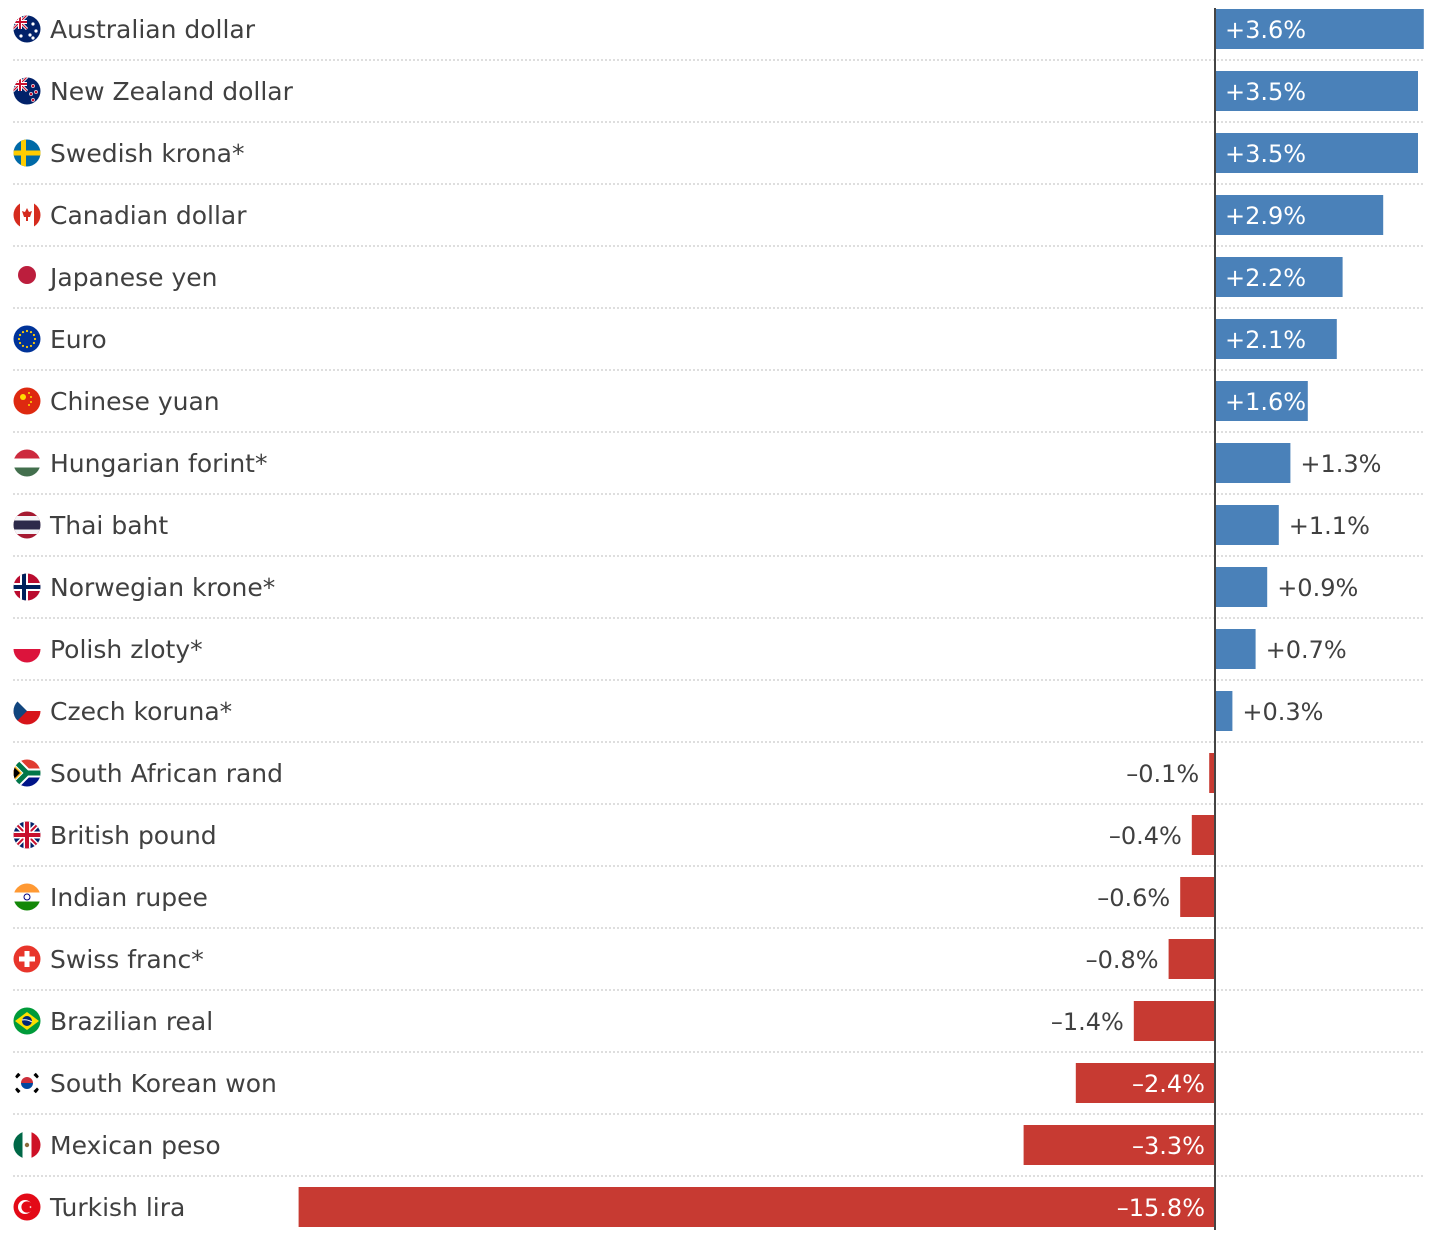  Describe the element at coordinates (27, 1021) in the screenshot. I see `brazil-flag-icon` at that location.